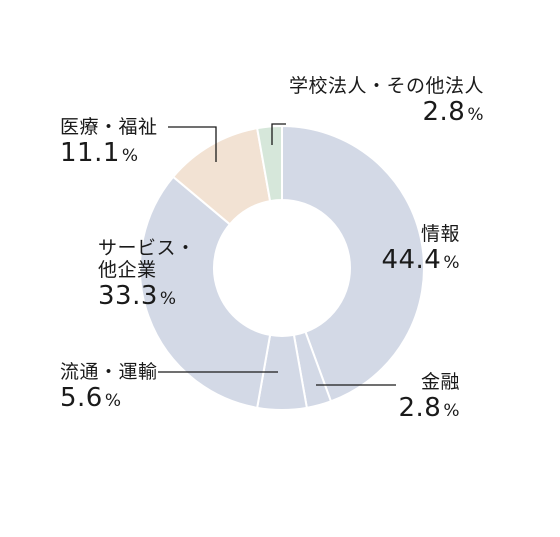 This screenshot has width=560, height=537. What do you see at coordinates (128, 295) in the screenshot?
I see `slice-value-service-other: 33.3` at bounding box center [128, 295].